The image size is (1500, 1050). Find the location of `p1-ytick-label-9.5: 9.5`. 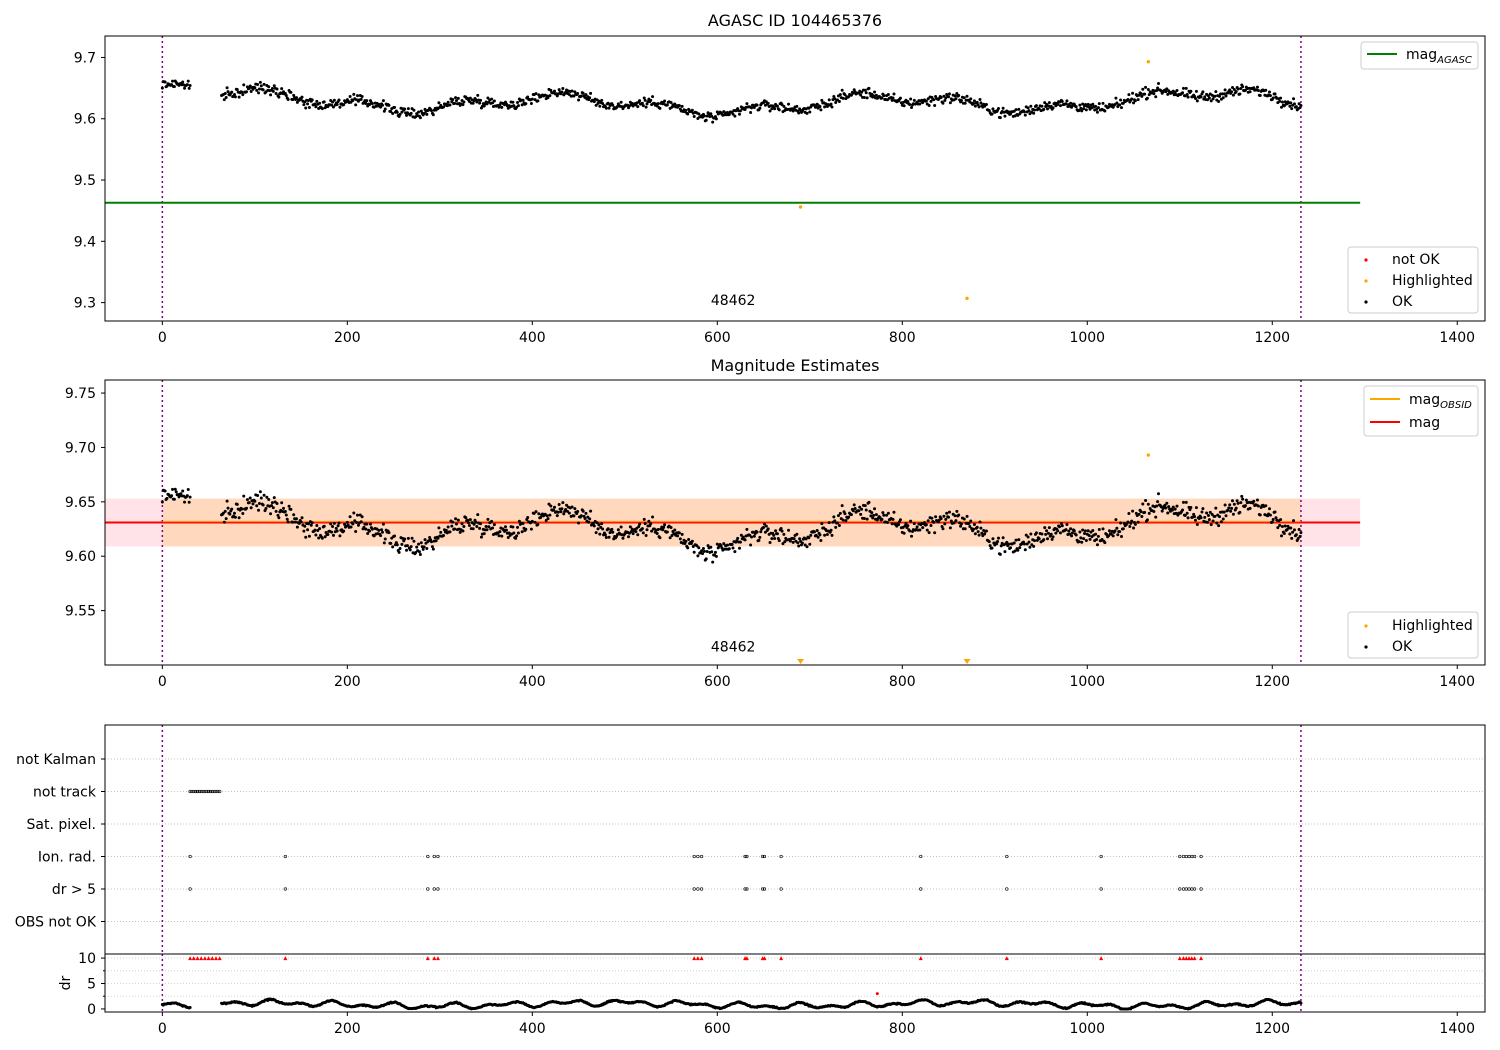

p1-ytick-label-9.5: 9.5 is located at coordinates (85, 181).